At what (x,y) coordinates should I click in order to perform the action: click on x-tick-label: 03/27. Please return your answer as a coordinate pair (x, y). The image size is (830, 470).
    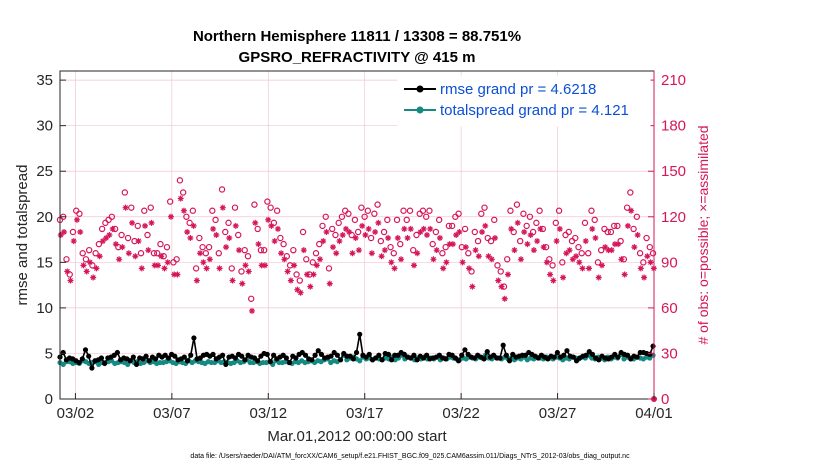
    Looking at the image, I should click on (558, 413).